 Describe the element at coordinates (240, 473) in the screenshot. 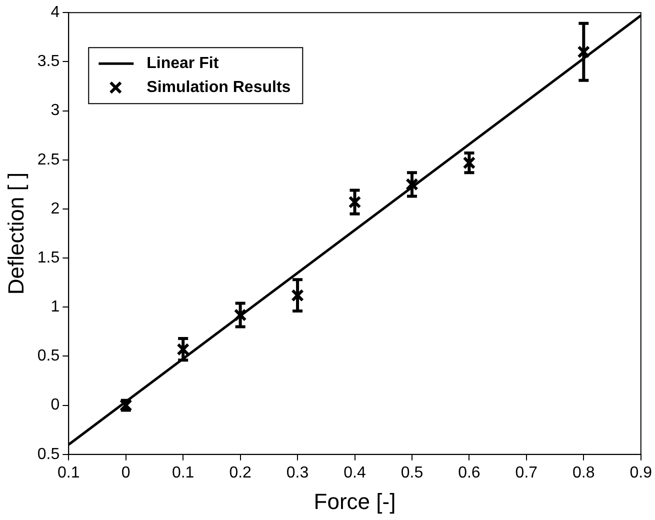

I see `x-tick-label: 0.2` at that location.